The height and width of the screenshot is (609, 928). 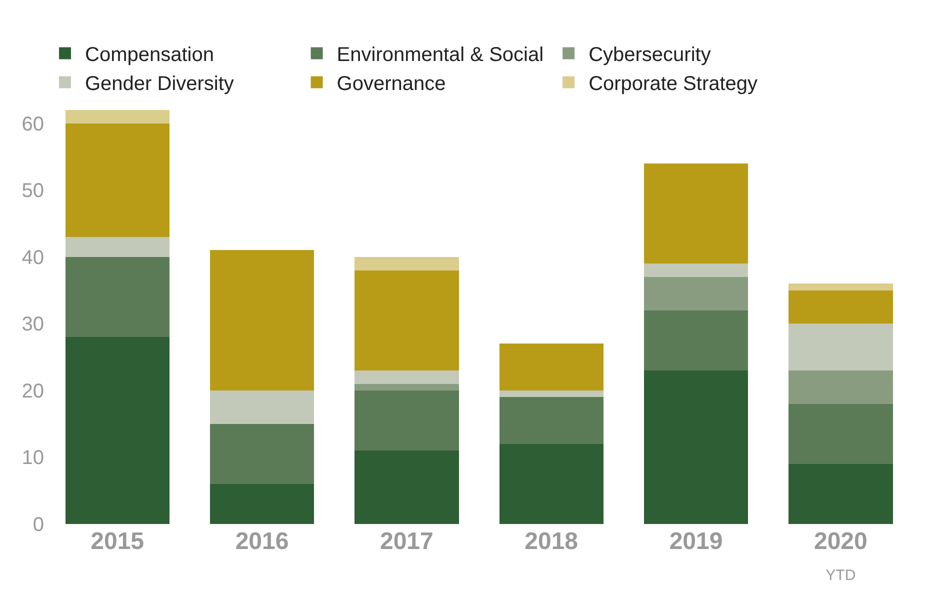 What do you see at coordinates (262, 541) in the screenshot?
I see `x-tick-label: 2016` at bounding box center [262, 541].